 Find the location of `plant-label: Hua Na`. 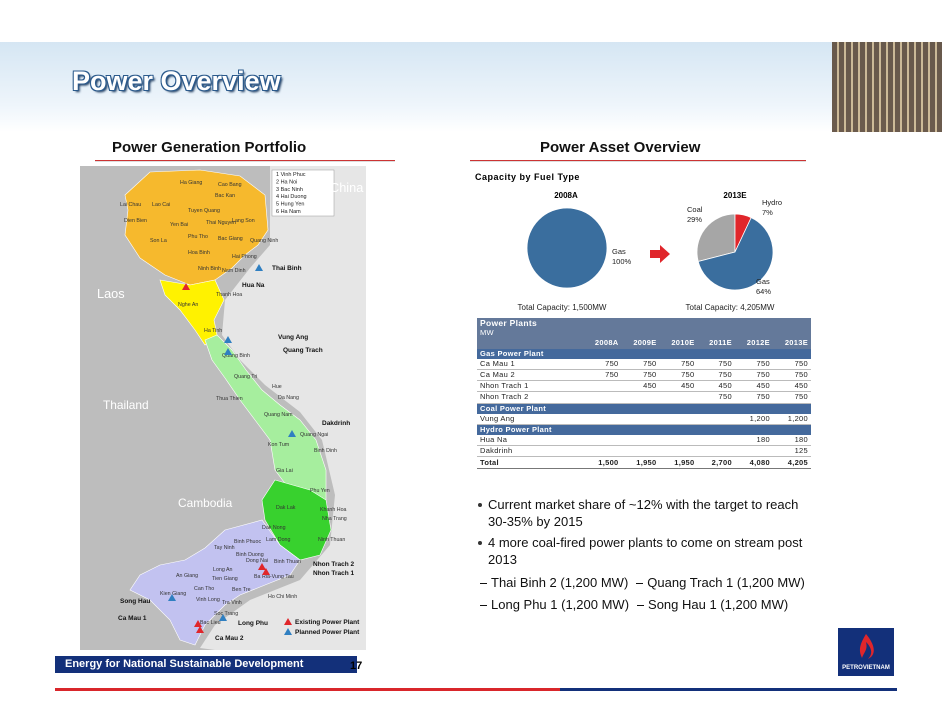

plant-label: Hua Na is located at coordinates (253, 285).